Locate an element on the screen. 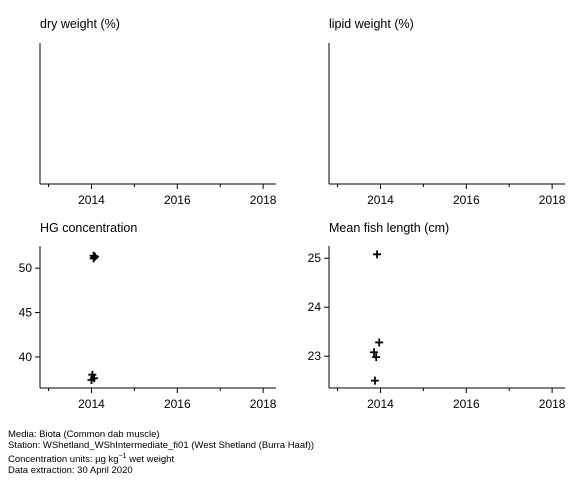 Image resolution: width=580 pixels, height=480 pixels. panel-title: dry weight (%) is located at coordinates (80, 24).